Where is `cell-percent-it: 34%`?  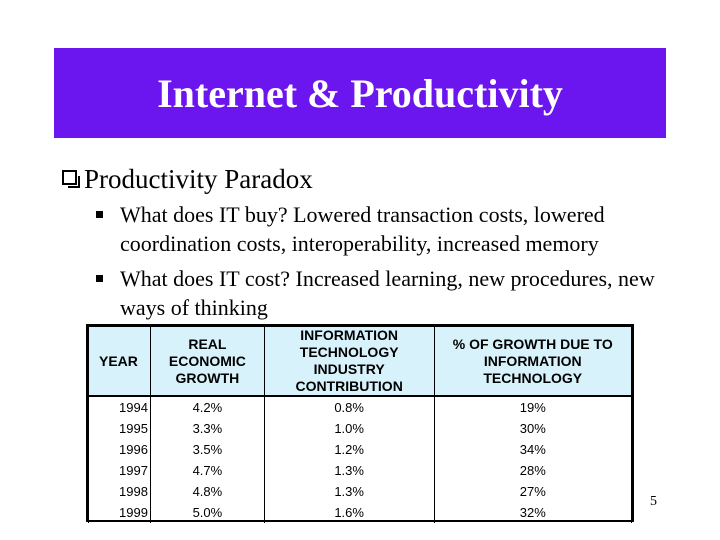 cell-percent-it: 34% is located at coordinates (532, 449).